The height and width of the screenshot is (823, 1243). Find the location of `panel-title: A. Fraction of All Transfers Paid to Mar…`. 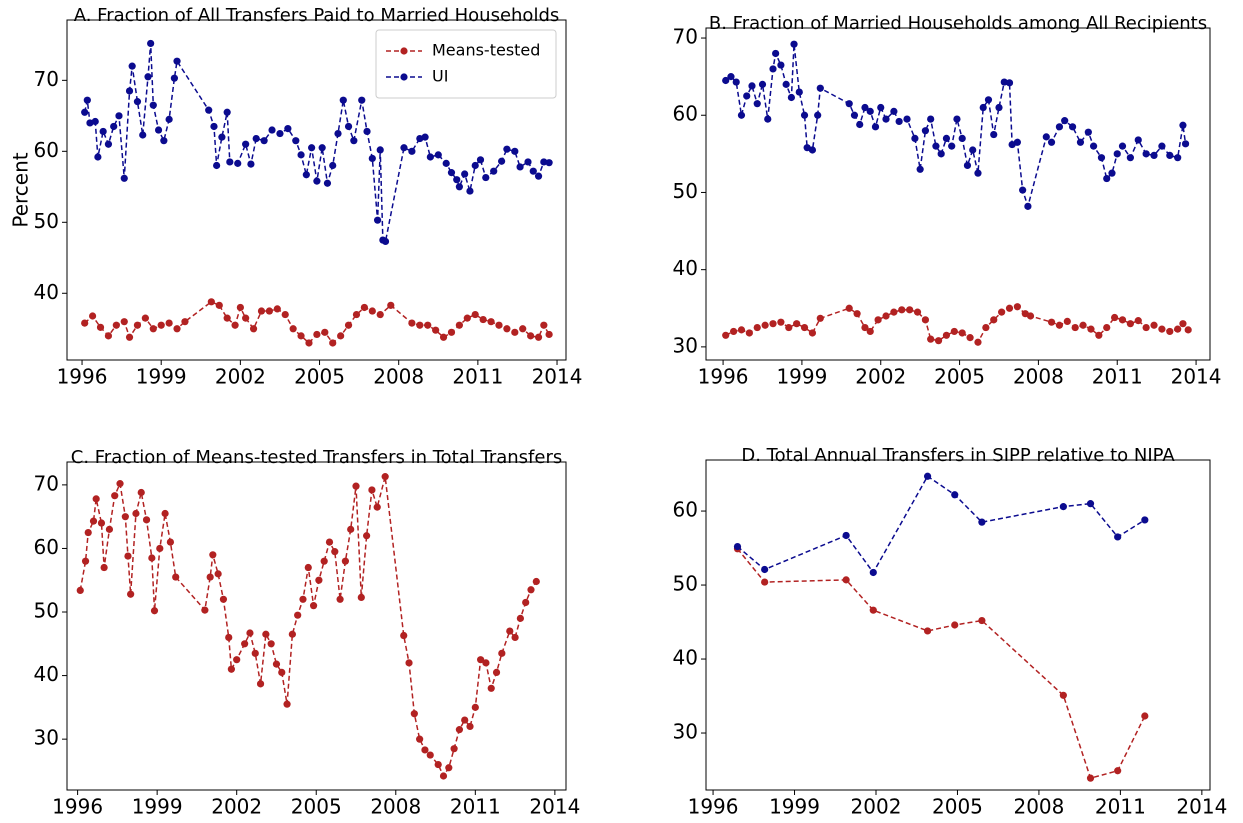

panel-title: A. Fraction of All Transfers Paid to Mar… is located at coordinates (317, 15).